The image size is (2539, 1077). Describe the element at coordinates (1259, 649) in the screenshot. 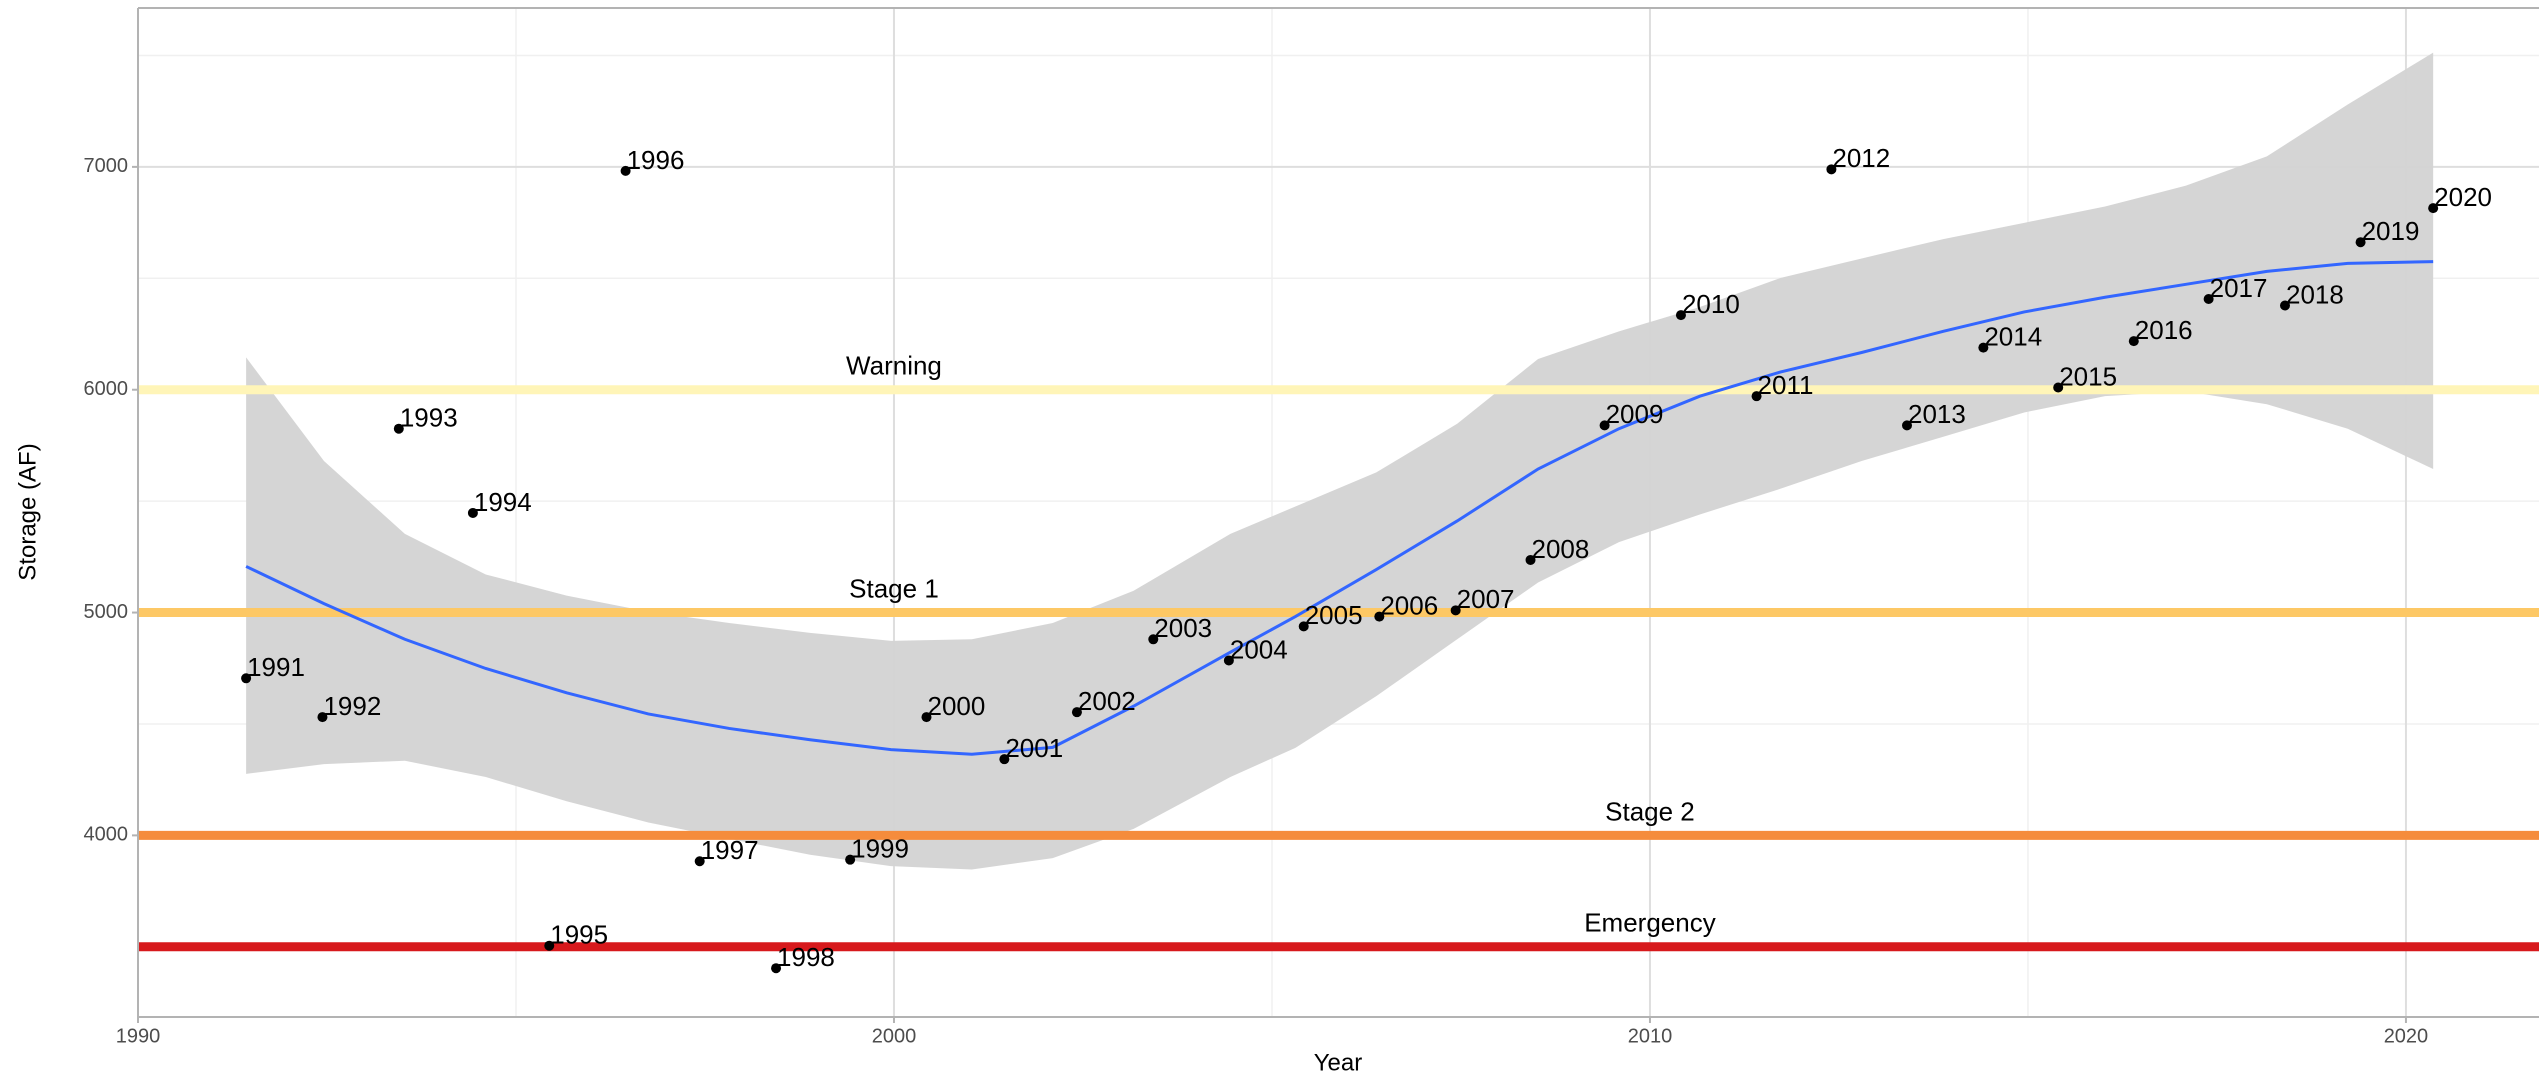

I see `point-label: 2004` at that location.